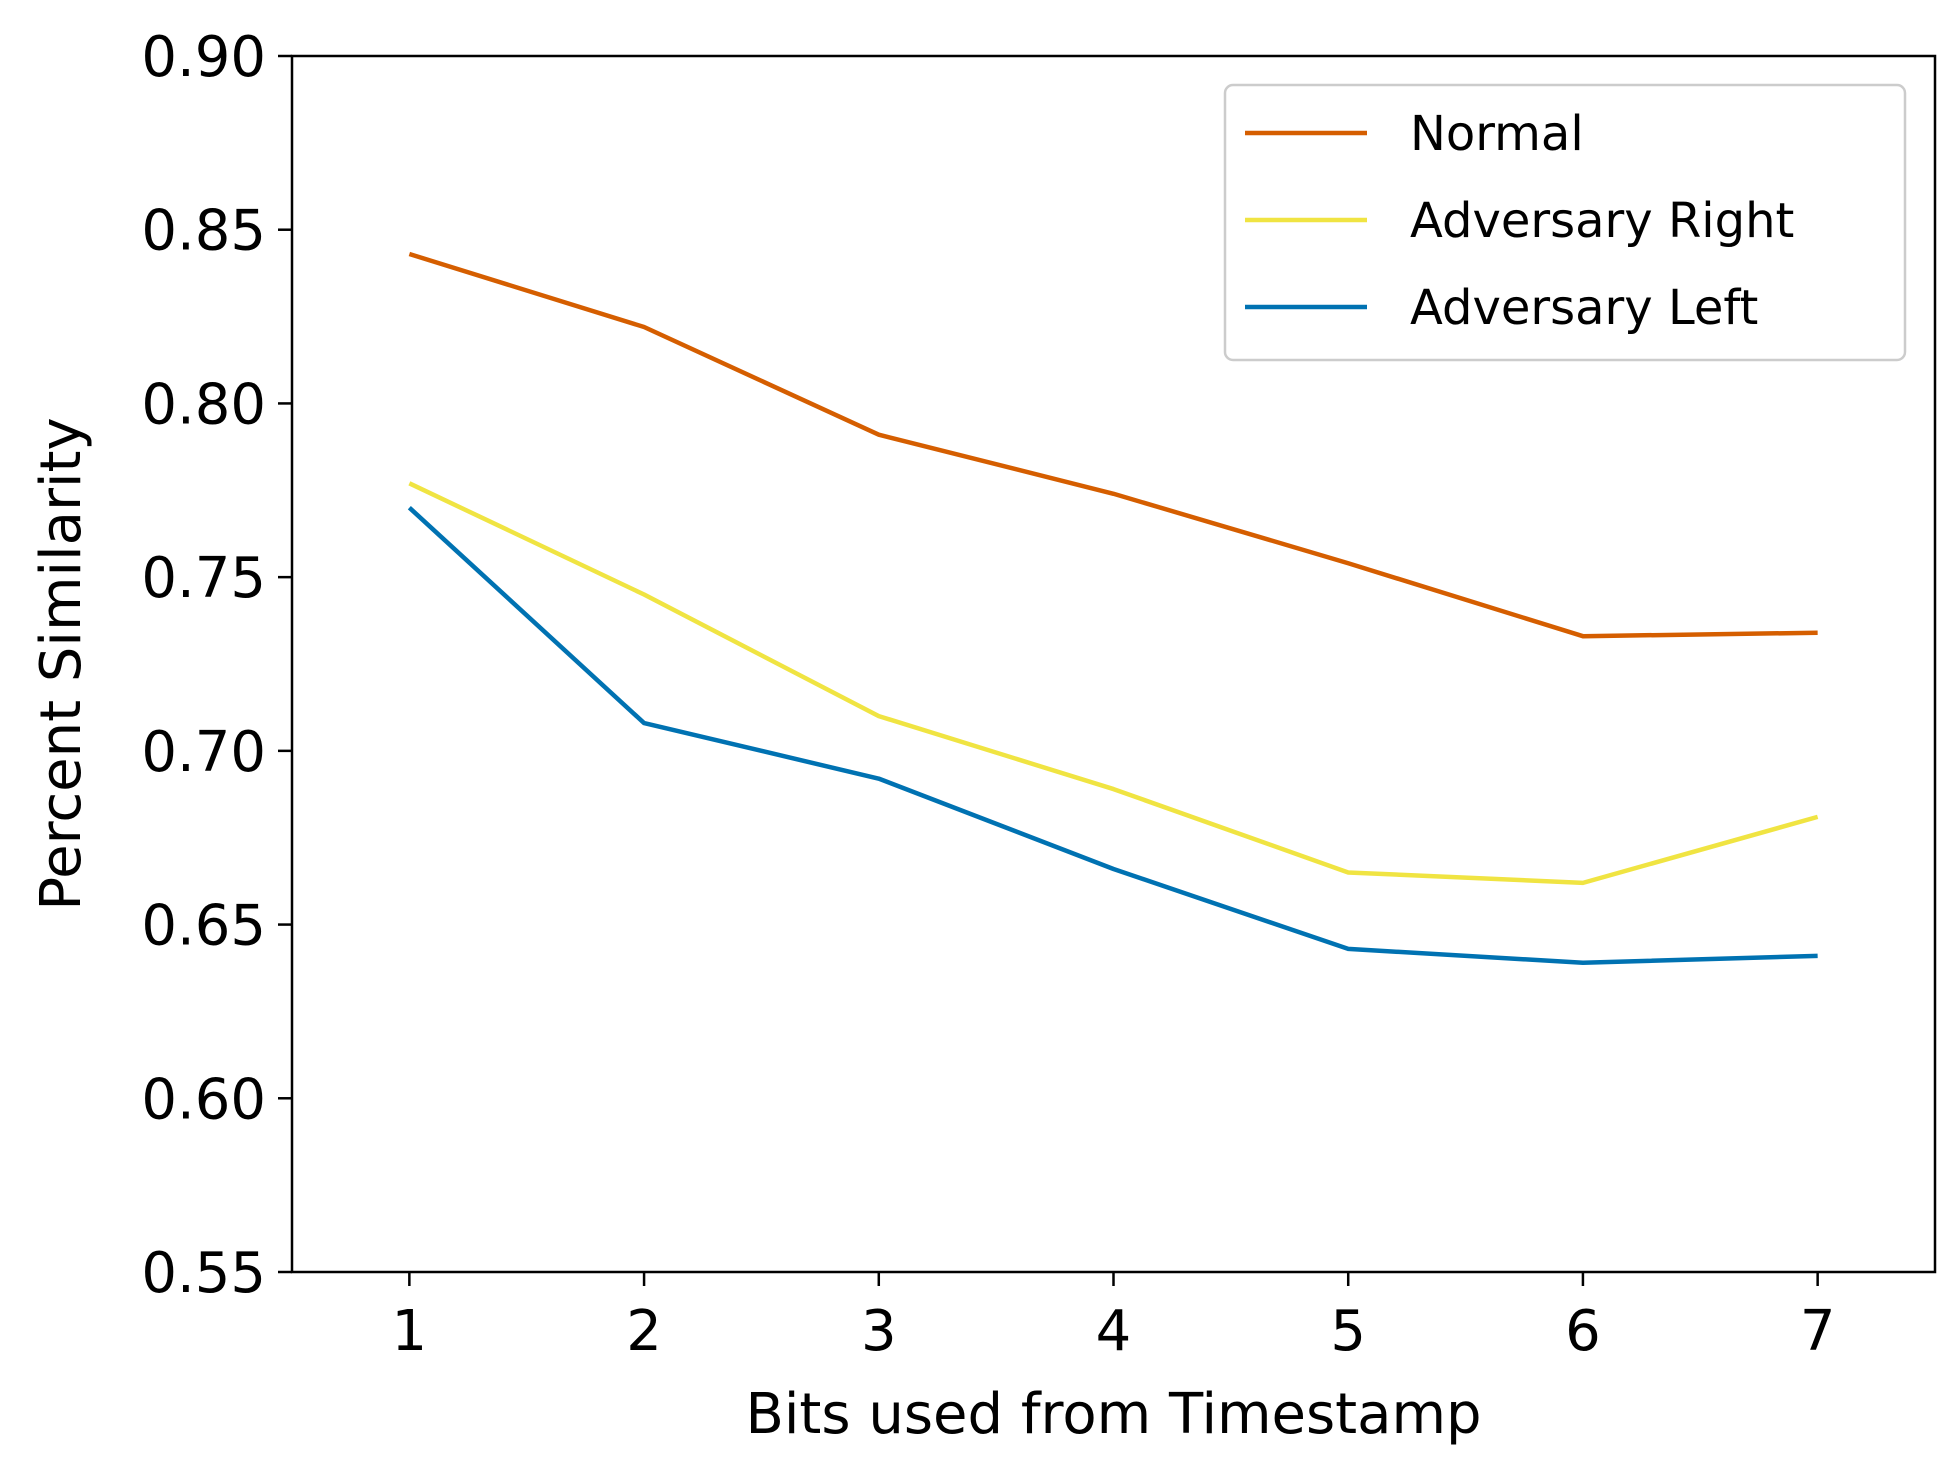 The height and width of the screenshot is (1474, 1954). I want to click on x-tick-label: 4, so click(1114, 1331).